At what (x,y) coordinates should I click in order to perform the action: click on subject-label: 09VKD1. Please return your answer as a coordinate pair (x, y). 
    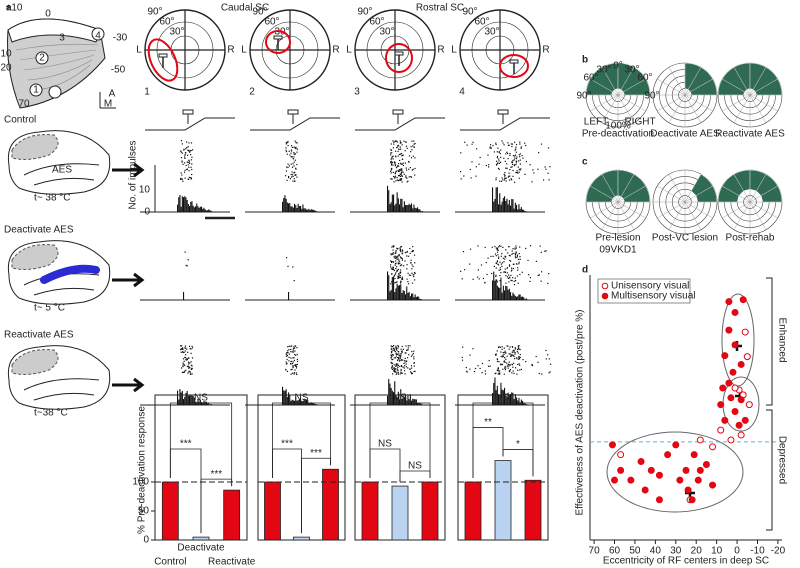
    Looking at the image, I should click on (618, 250).